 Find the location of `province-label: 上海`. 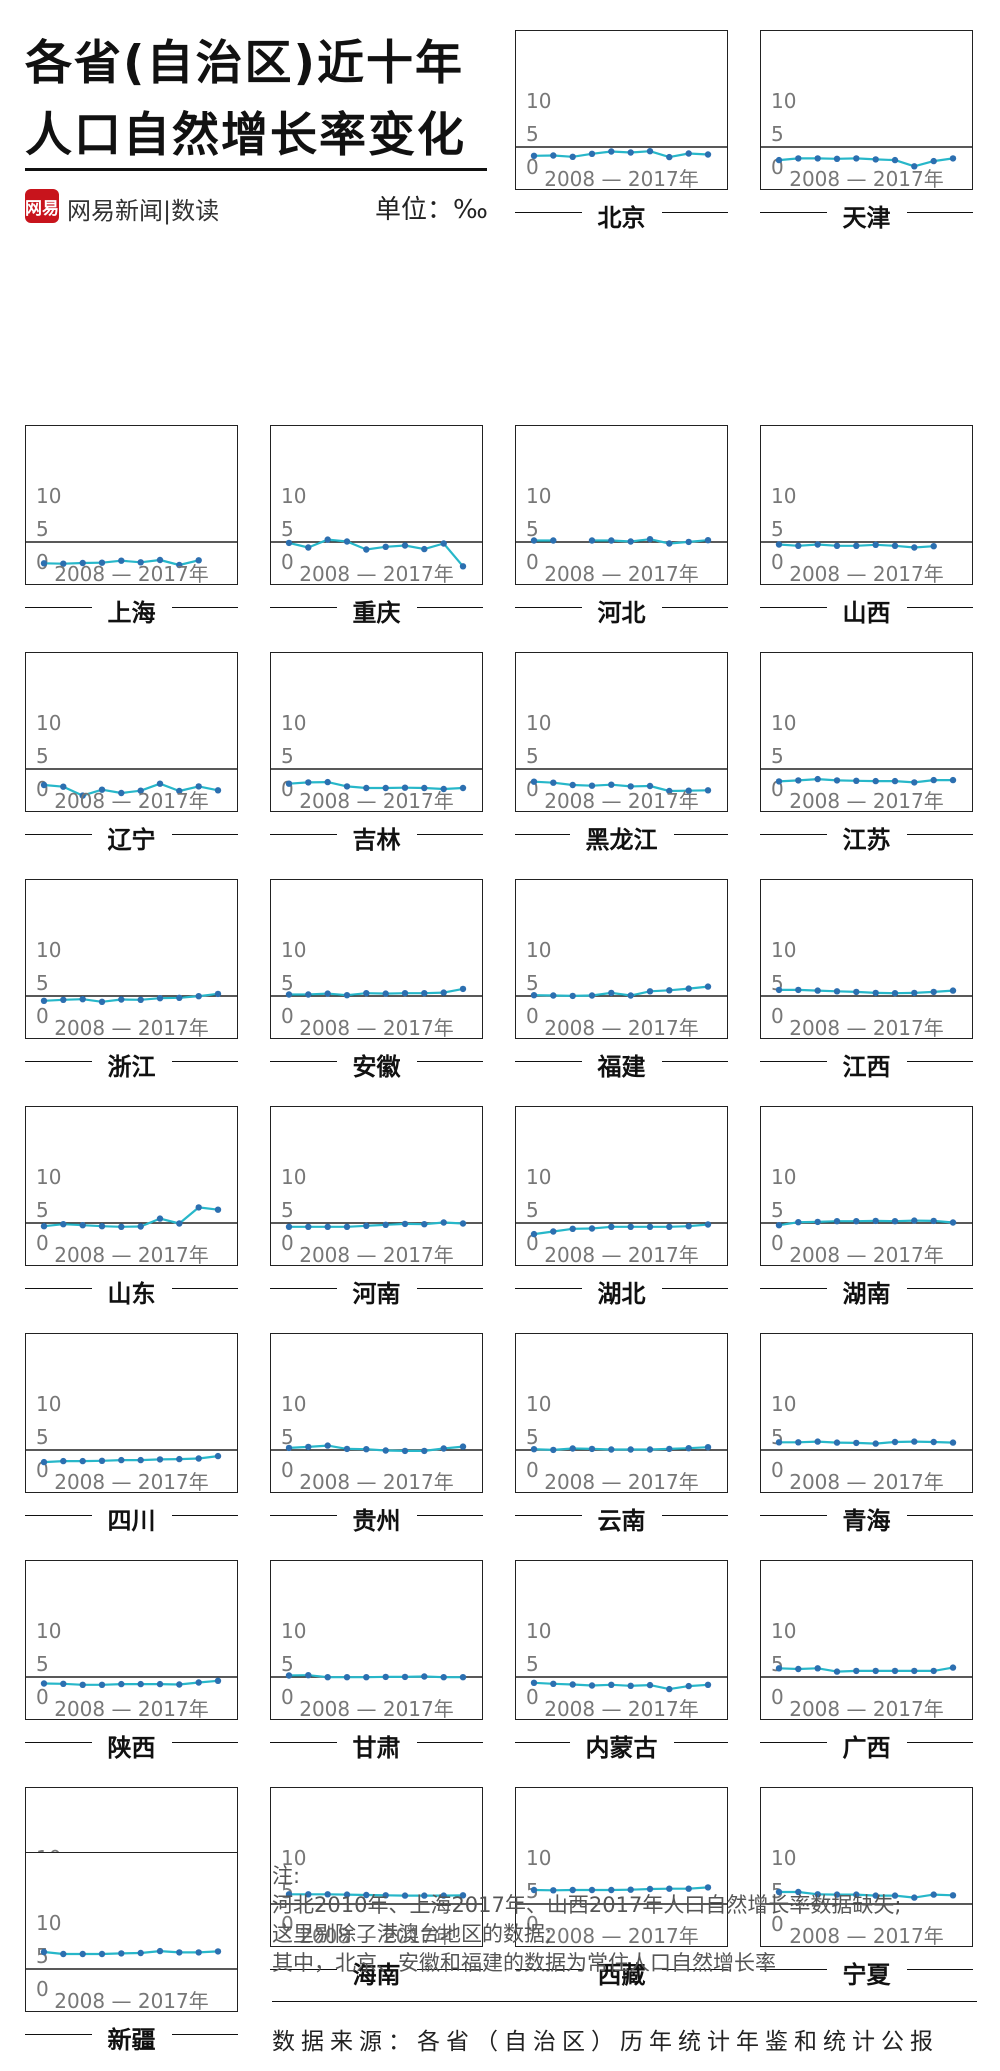

province-label: 上海 is located at coordinates (131, 610).